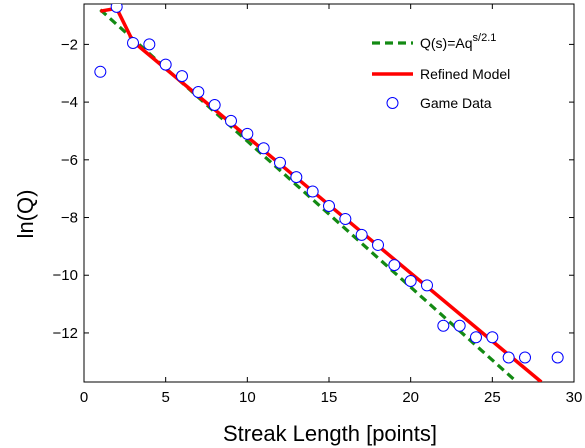  Describe the element at coordinates (69, 218) in the screenshot. I see `y-tick-label: −8` at that location.